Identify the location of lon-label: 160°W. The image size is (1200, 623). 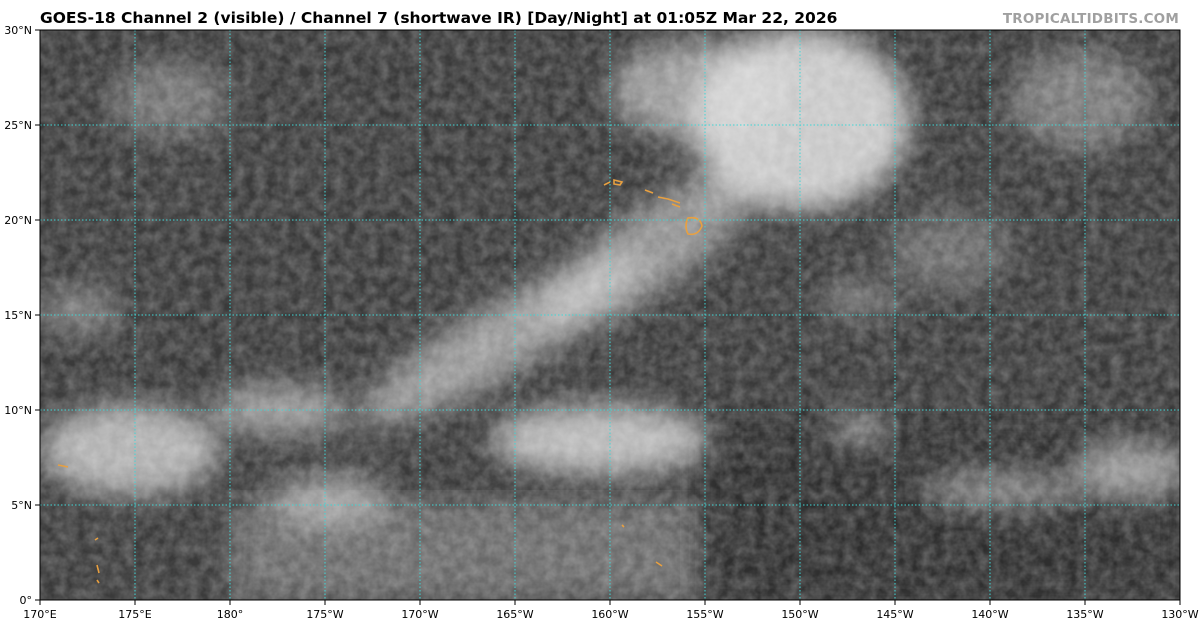
(609, 614).